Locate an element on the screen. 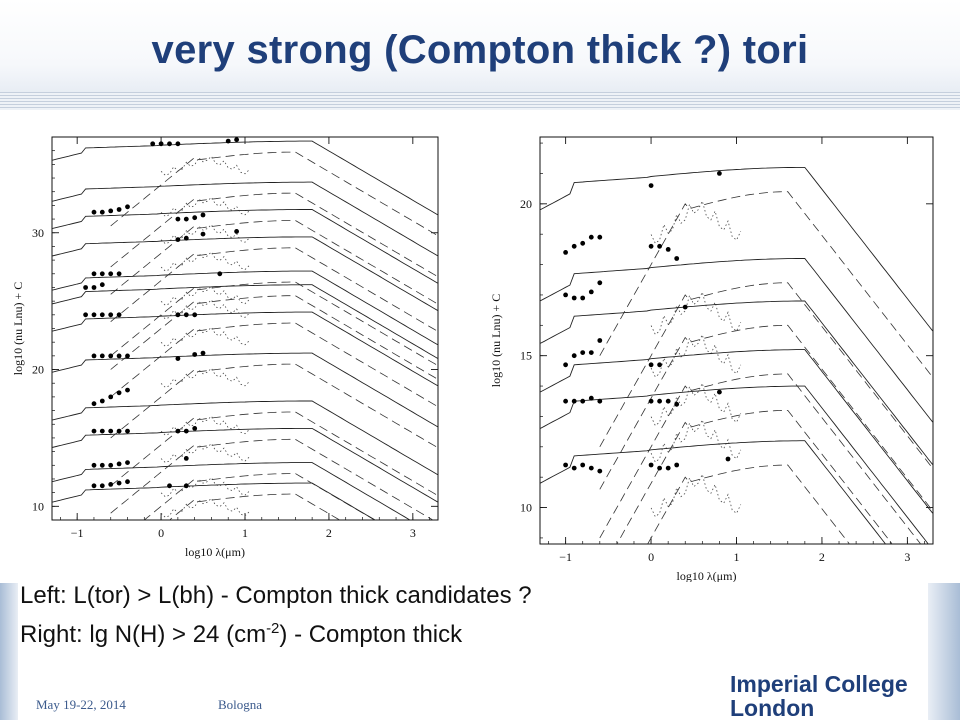 The image size is (960, 720). x-tick-label: 1 is located at coordinates (245, 533).